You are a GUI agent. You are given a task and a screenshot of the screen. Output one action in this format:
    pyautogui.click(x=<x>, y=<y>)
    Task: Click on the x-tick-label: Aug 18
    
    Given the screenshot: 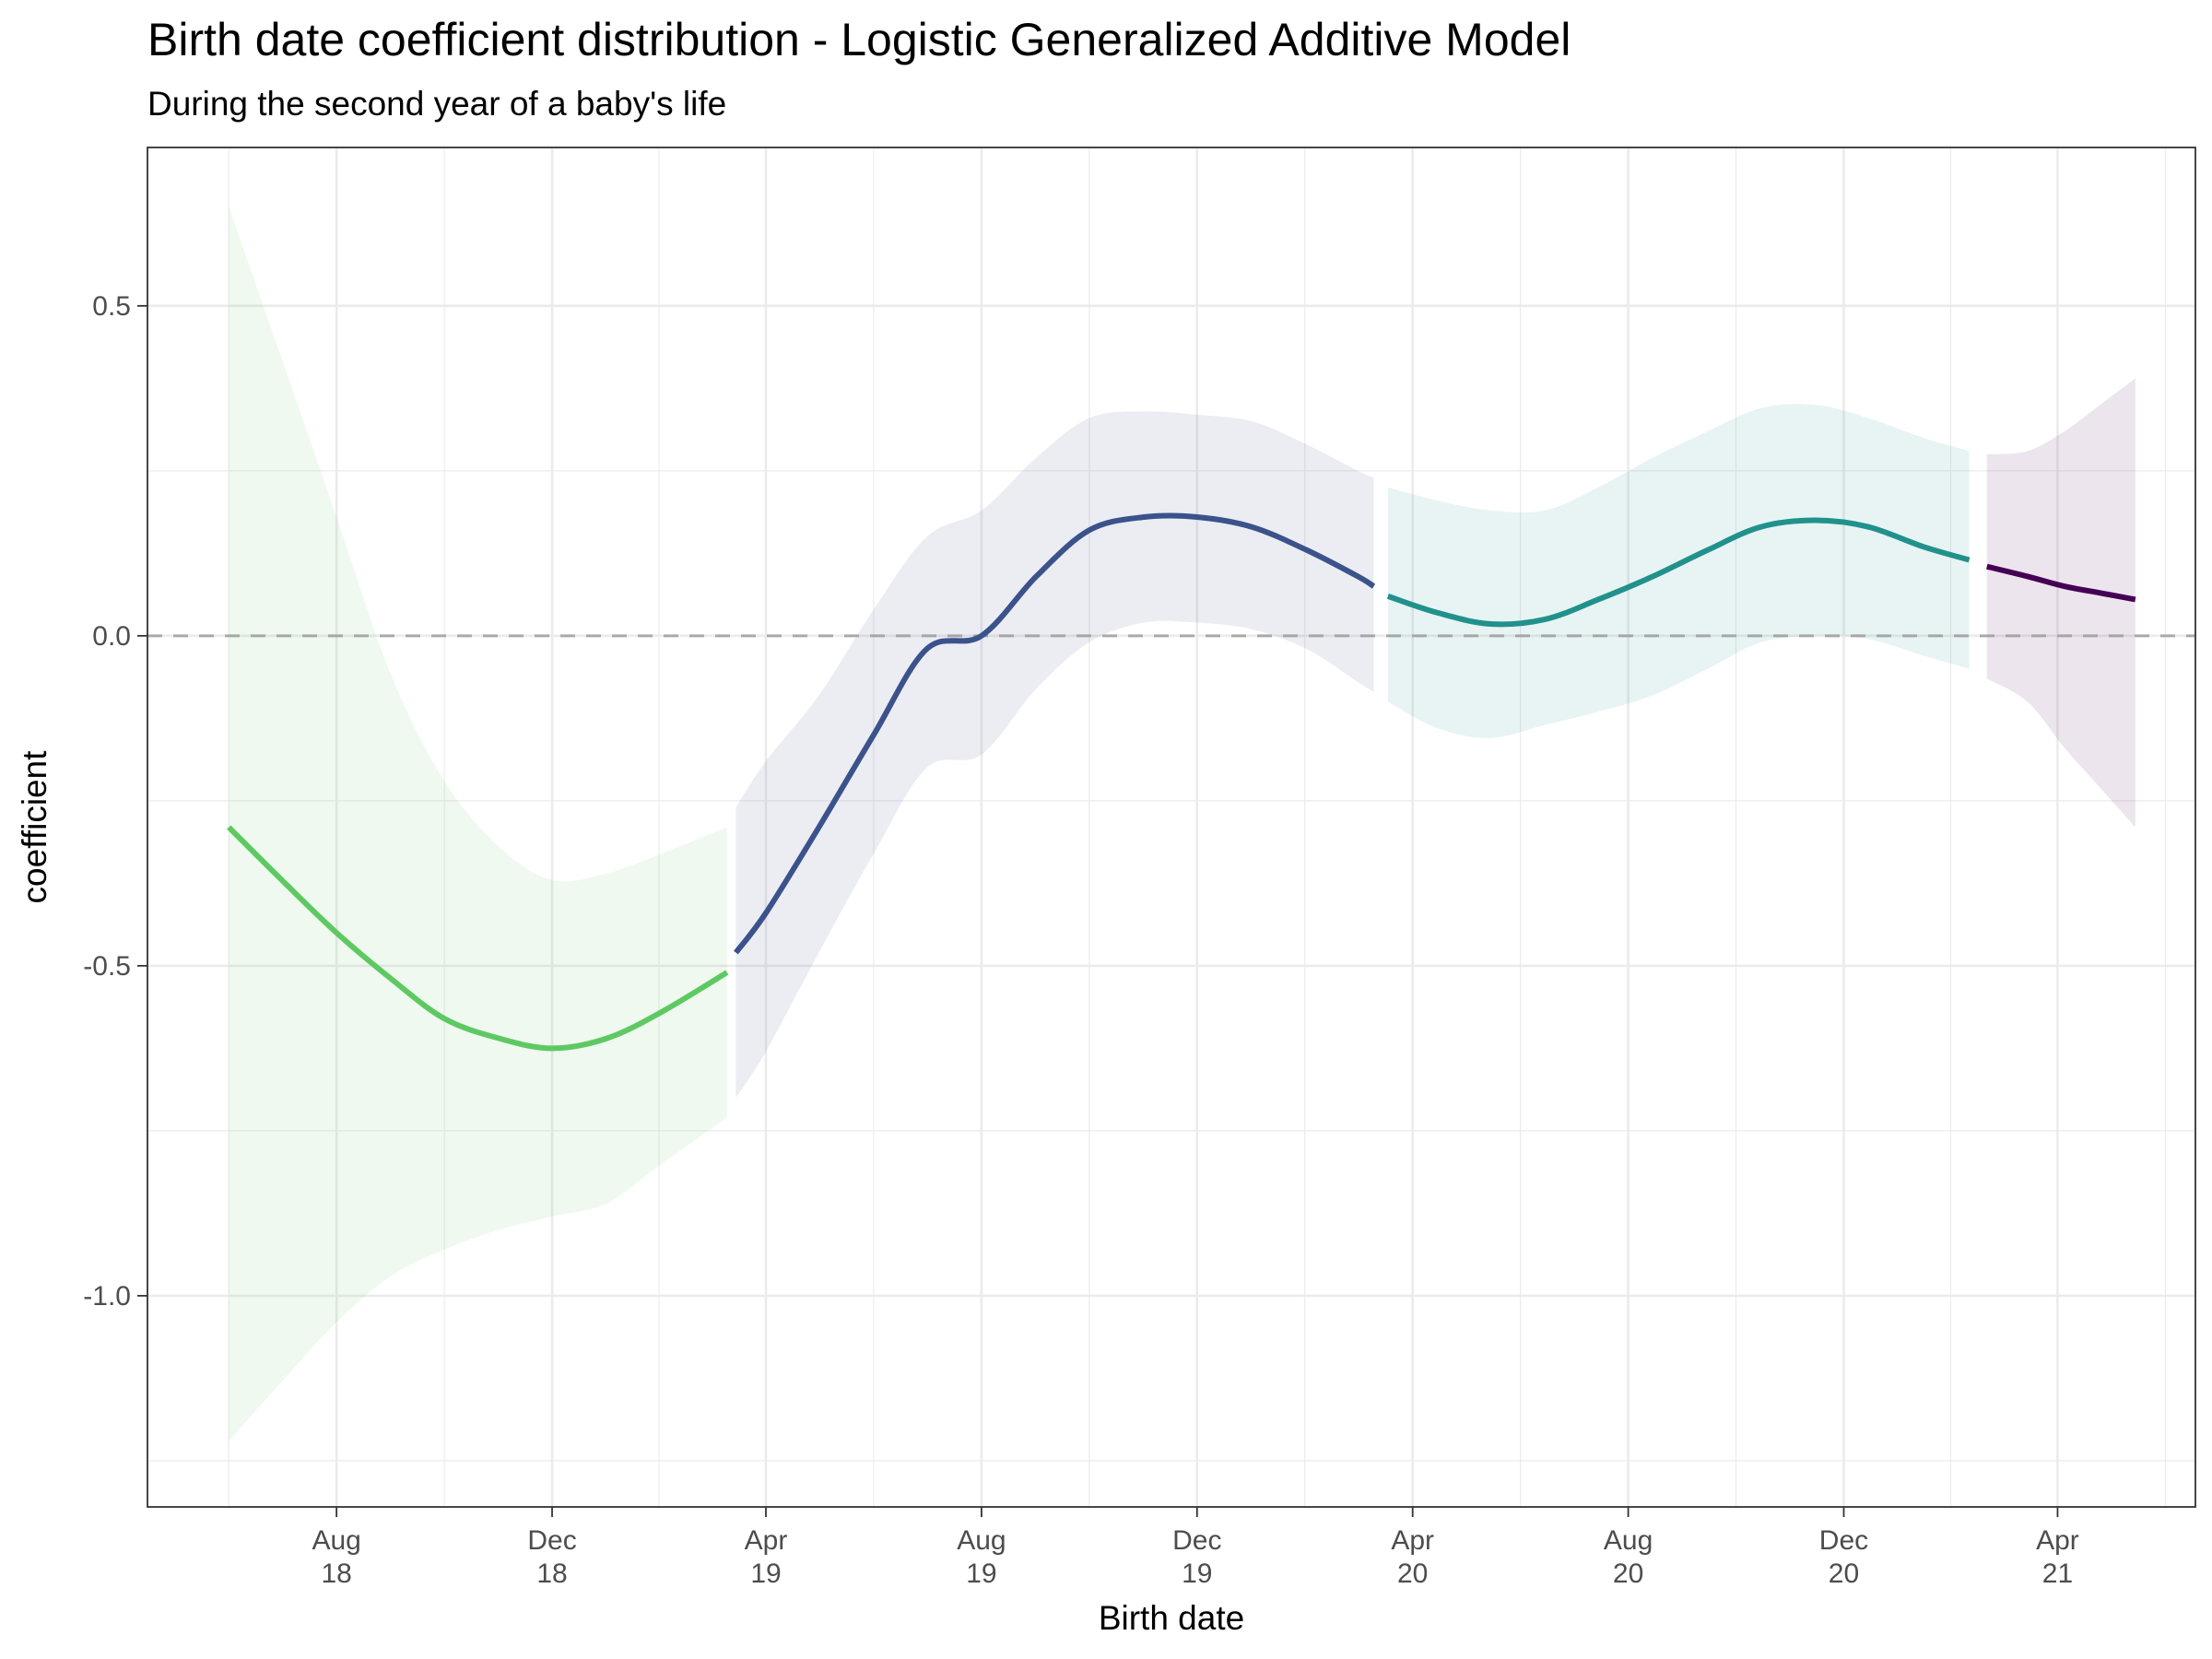 What is the action you would take?
    pyautogui.click(x=336, y=1557)
    